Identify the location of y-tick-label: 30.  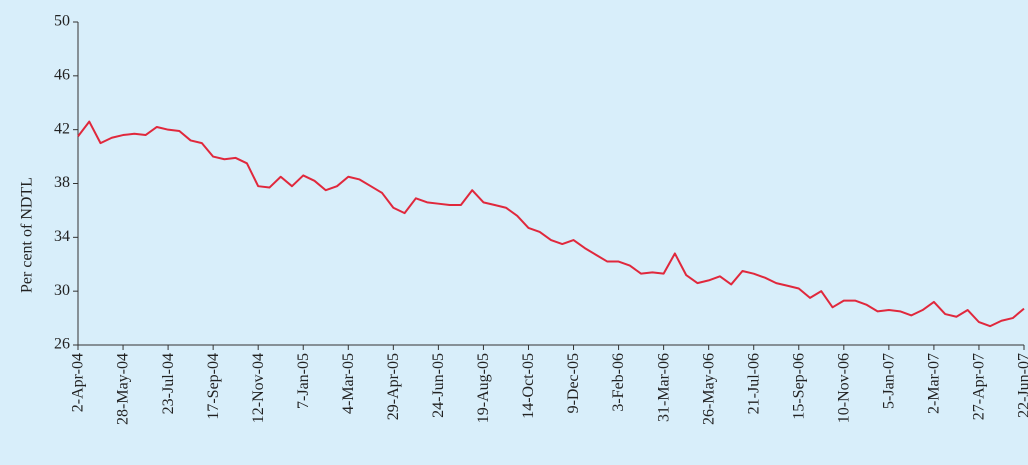
(62, 290).